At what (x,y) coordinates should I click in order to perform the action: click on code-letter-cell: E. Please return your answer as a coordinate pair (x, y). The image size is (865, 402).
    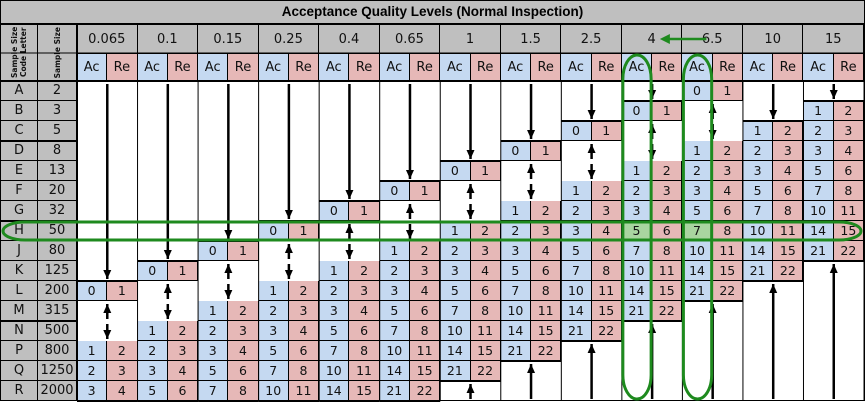
    Looking at the image, I should click on (19, 171).